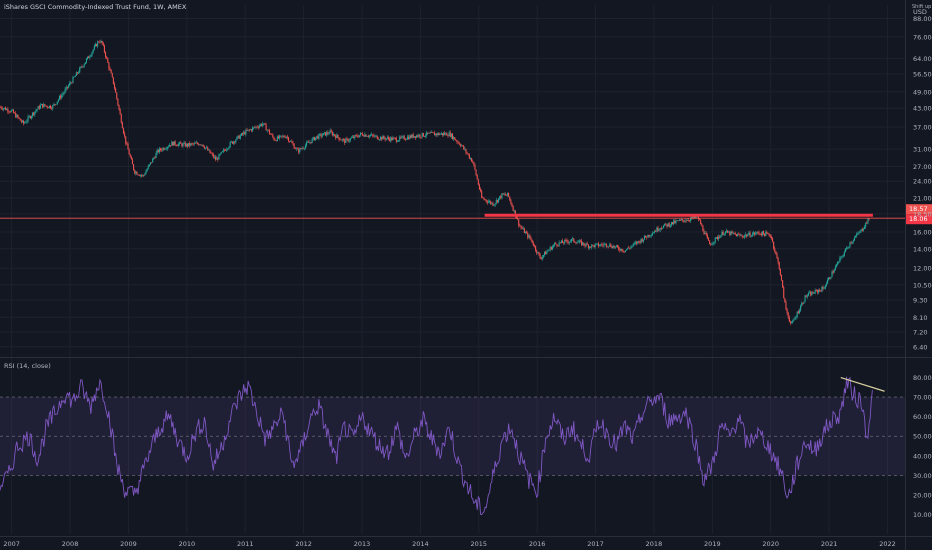  I want to click on price-tick-label: 9.30, so click(920, 300).